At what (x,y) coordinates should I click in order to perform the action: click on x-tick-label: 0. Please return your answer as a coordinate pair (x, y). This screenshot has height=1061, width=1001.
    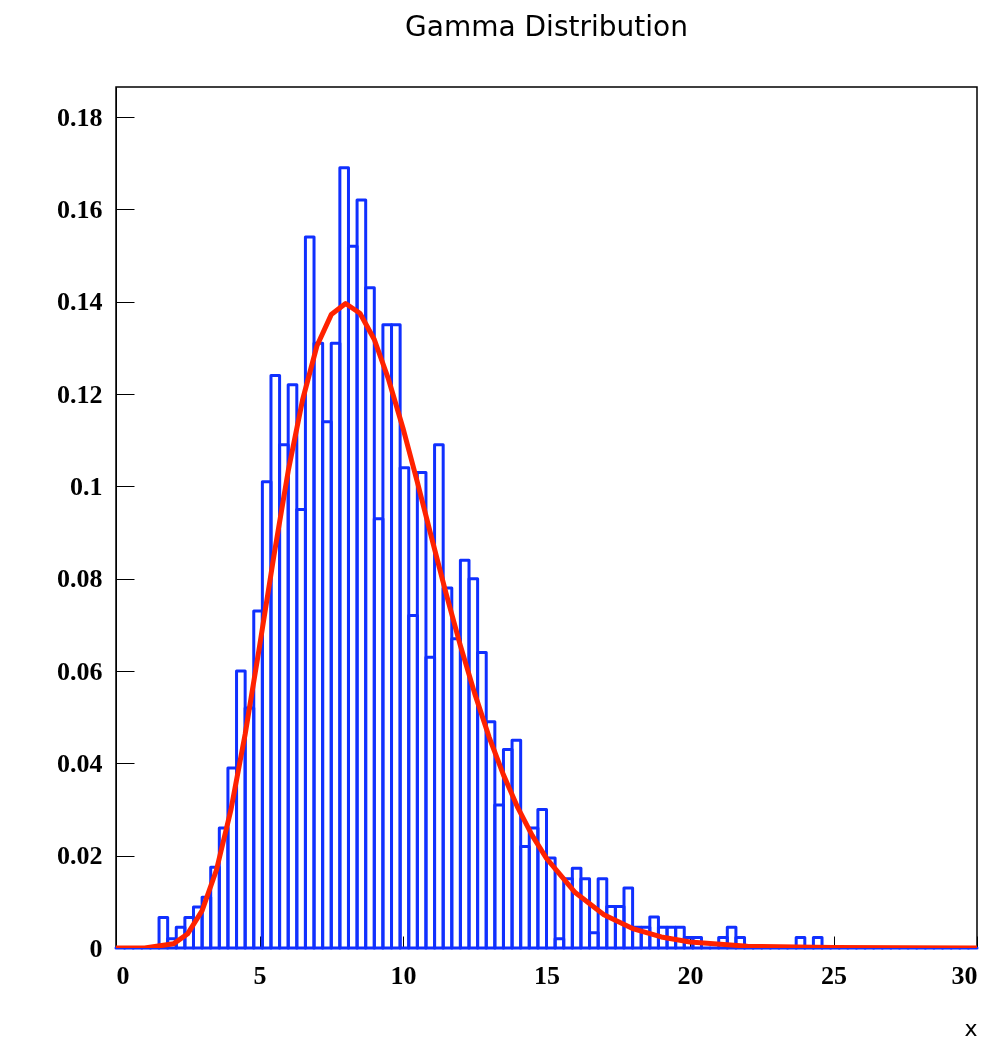
    Looking at the image, I should click on (123, 975).